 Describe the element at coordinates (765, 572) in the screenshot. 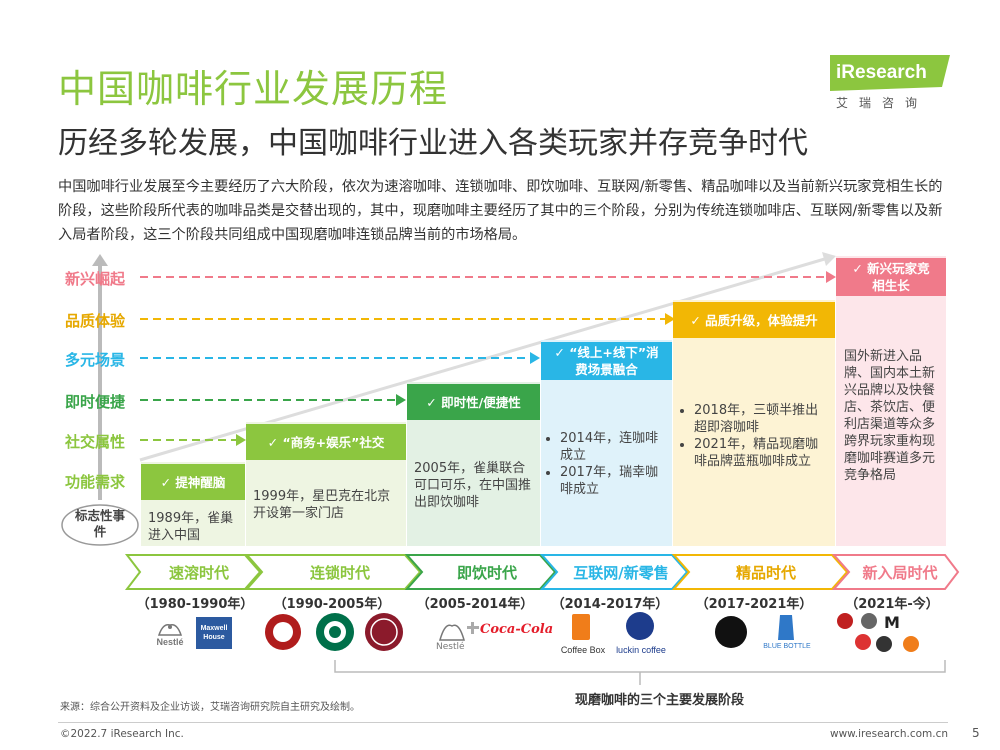

I see `era-specialty: 精品时代` at that location.